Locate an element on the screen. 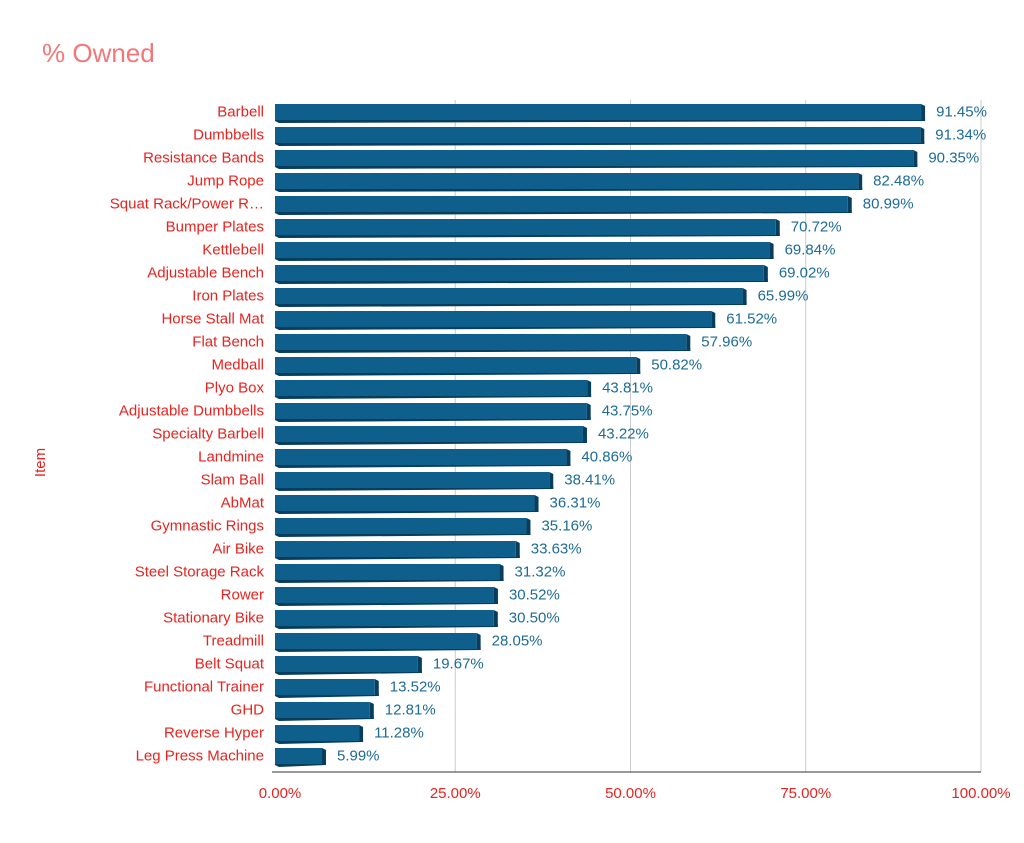 The width and height of the screenshot is (1024, 843). data-label: 28.05% is located at coordinates (517, 641).